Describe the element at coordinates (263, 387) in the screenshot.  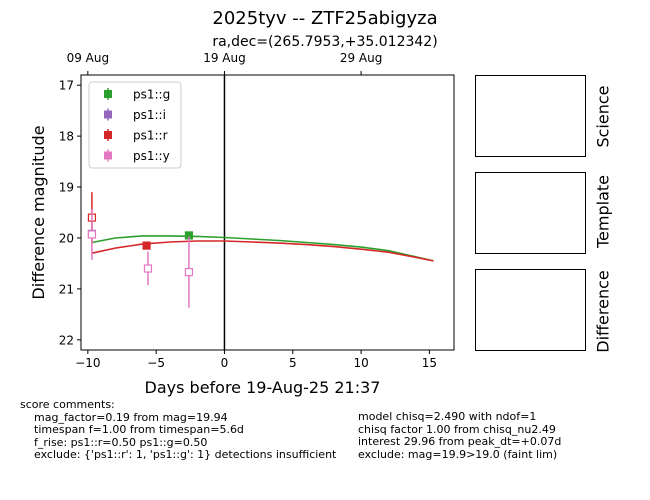
I see `x-axis-label: Days before 19-Aug-25 21:37` at that location.